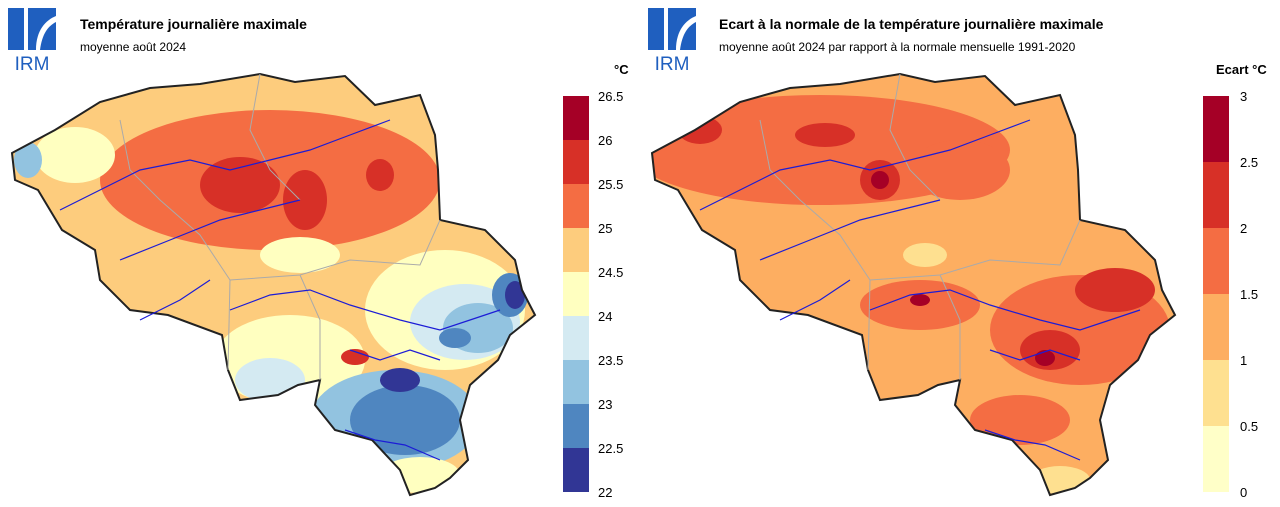  Describe the element at coordinates (611, 96) in the screenshot. I see `legend-tick: 26.5` at that location.